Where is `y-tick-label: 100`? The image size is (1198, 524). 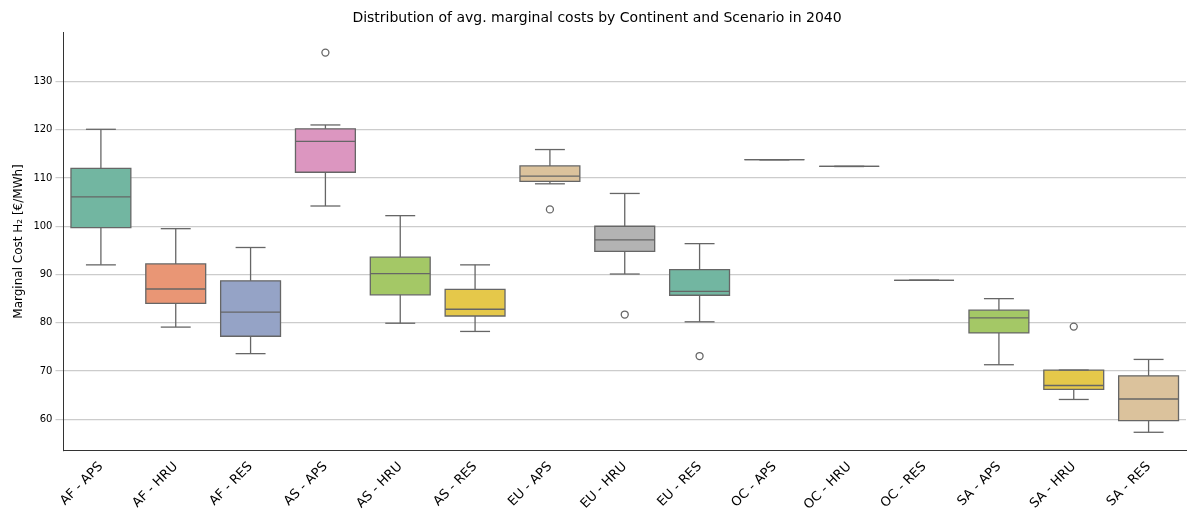 y-tick-label: 100 is located at coordinates (43, 225).